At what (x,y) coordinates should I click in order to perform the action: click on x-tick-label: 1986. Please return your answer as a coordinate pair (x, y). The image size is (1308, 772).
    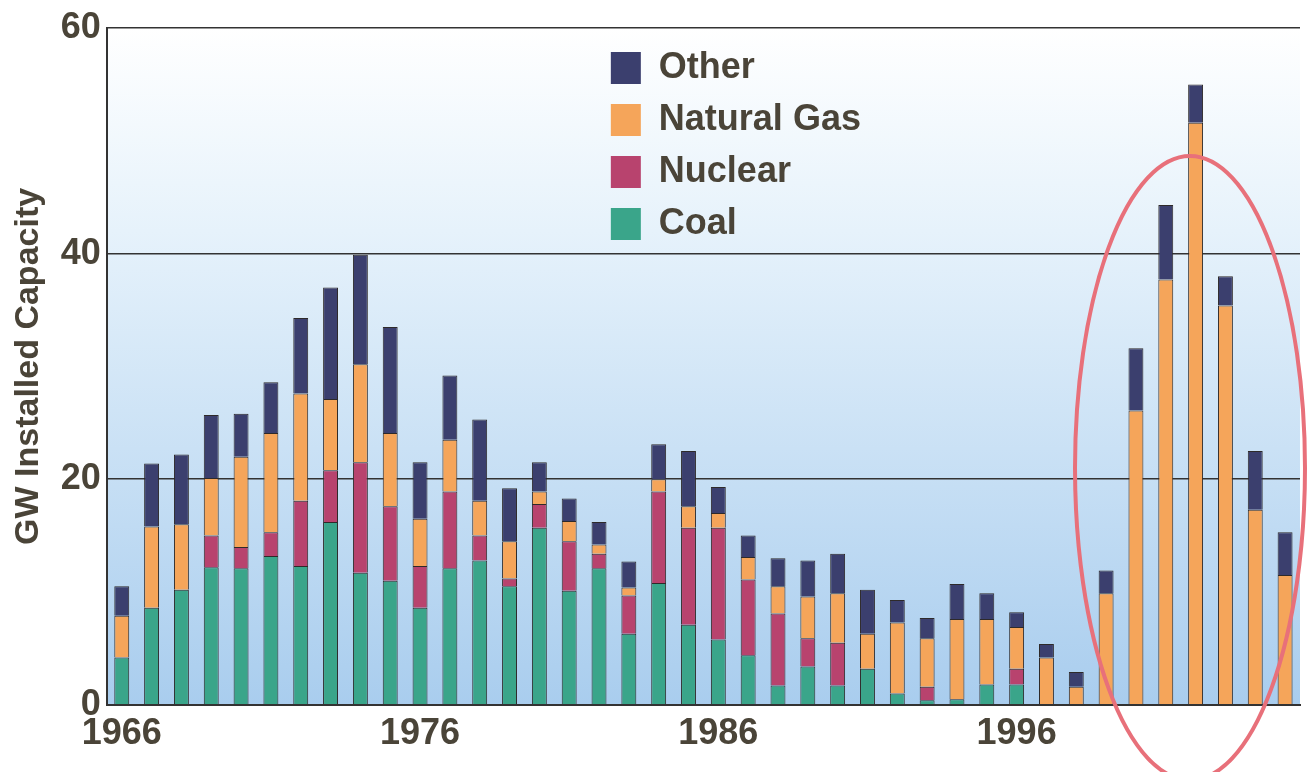
    Looking at the image, I should click on (718, 732).